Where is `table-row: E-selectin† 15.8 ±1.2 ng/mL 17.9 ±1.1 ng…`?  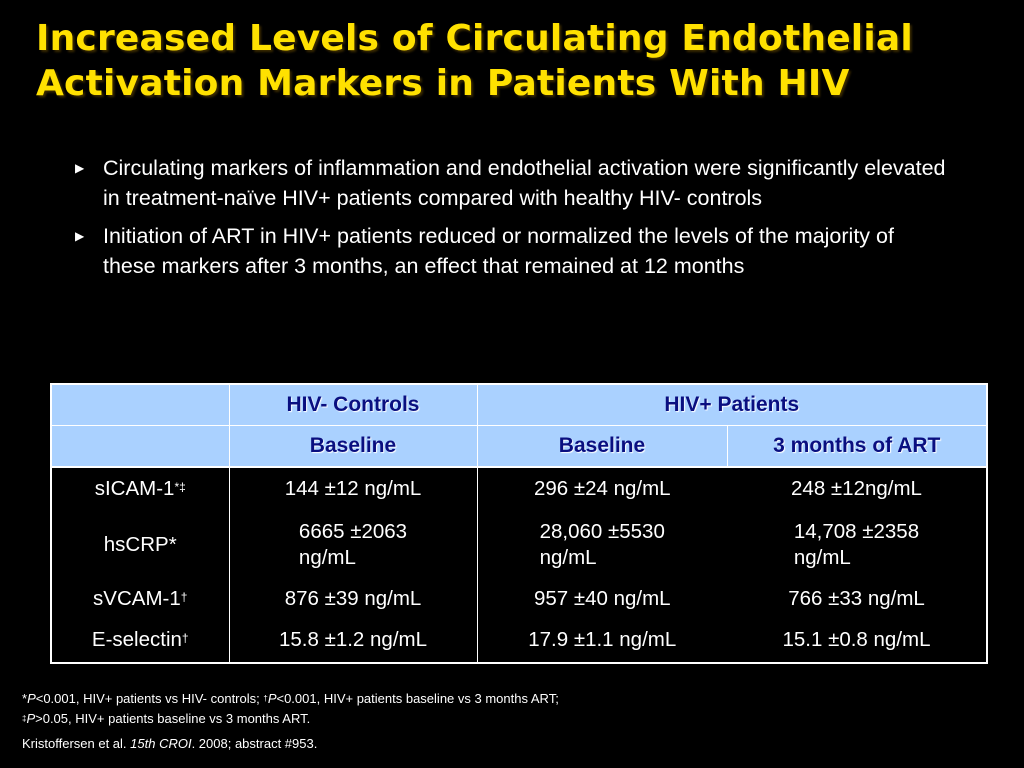
table-row: E-selectin† 15.8 ±1.2 ng/mL 17.9 ±1.1 ng… is located at coordinates (519, 640).